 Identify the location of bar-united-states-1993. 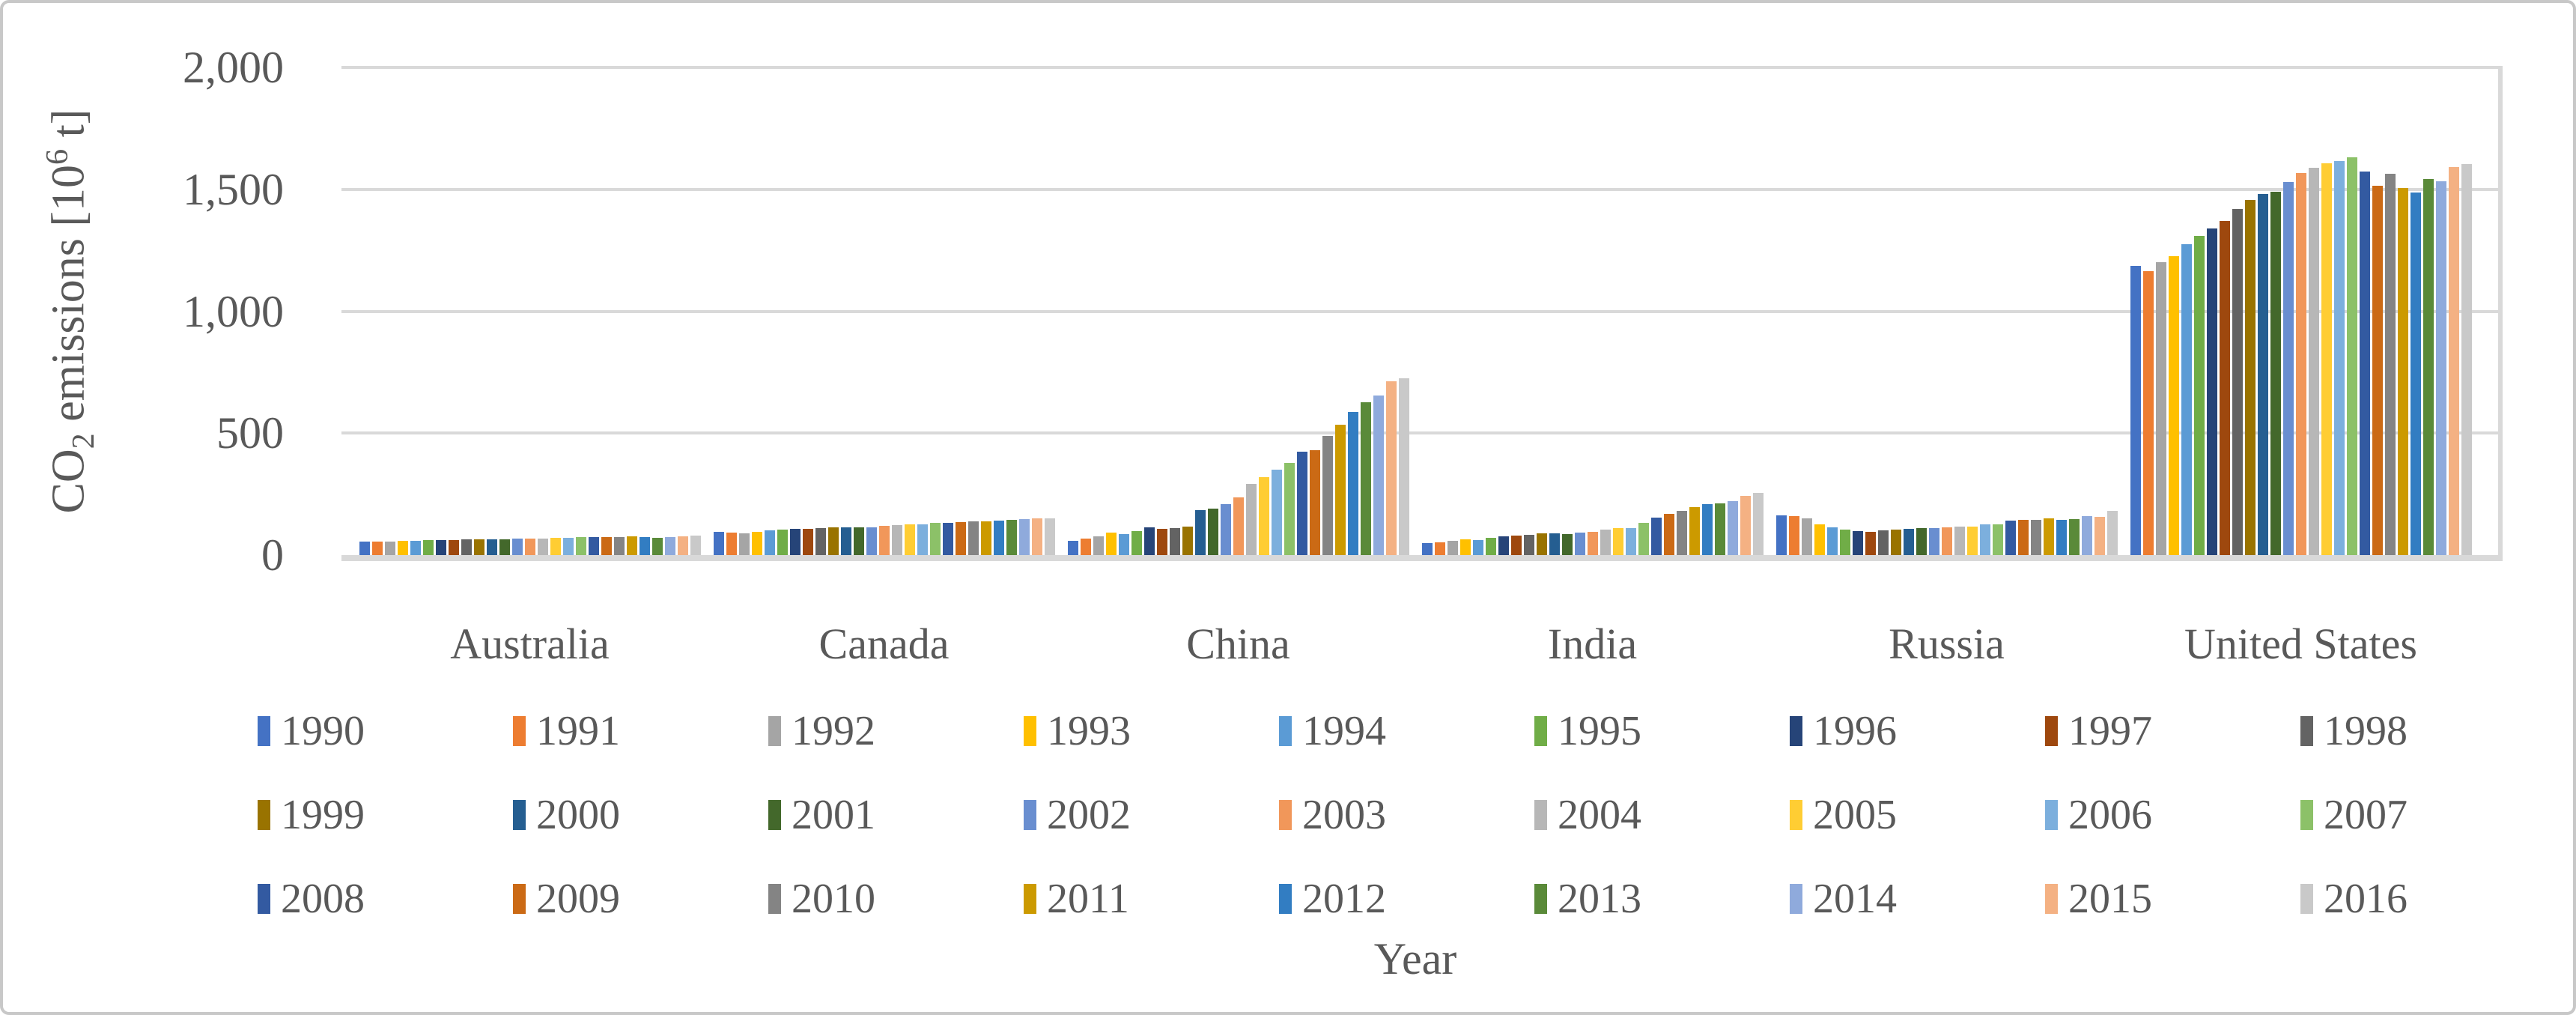
(2173, 405).